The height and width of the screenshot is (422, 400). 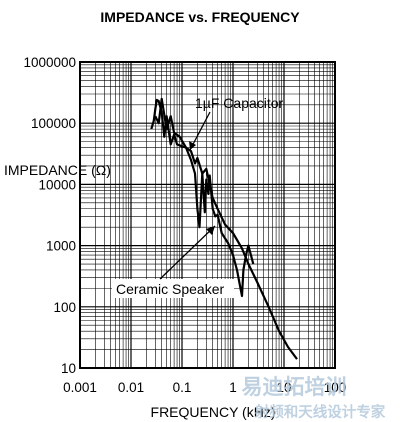 I want to click on x-tick-label: 0.01, so click(x=131, y=387).